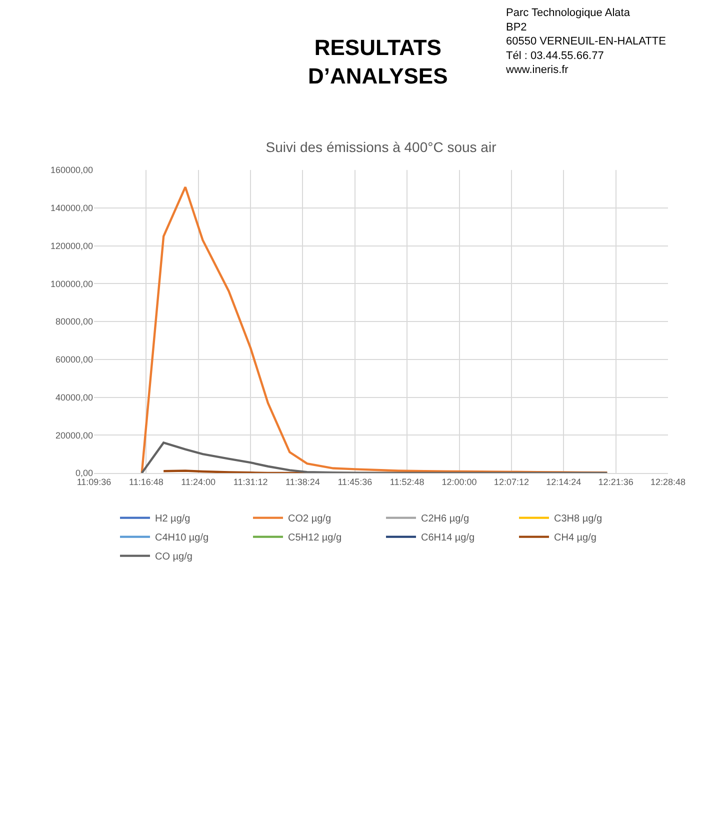  Describe the element at coordinates (84, 473) in the screenshot. I see `y-tick-label: 0,00` at that location.